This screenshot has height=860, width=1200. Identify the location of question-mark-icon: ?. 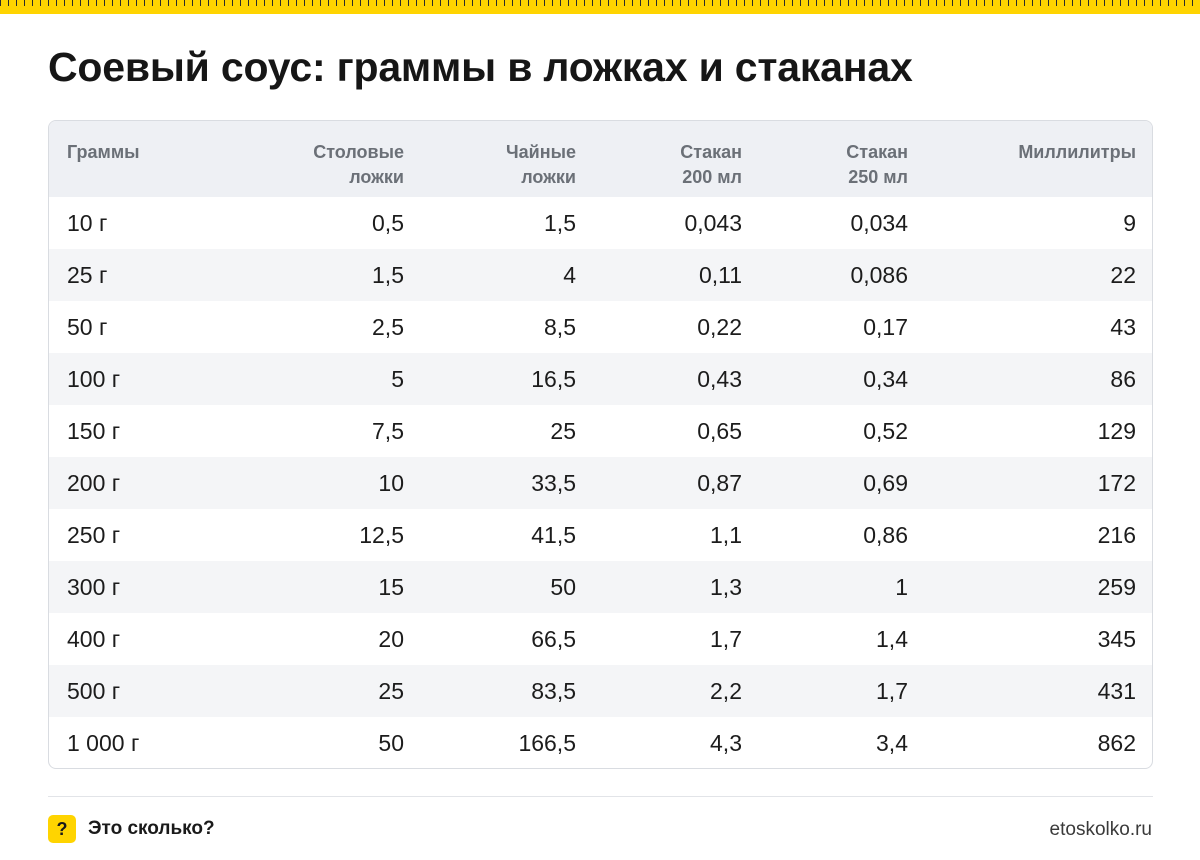
(62, 829).